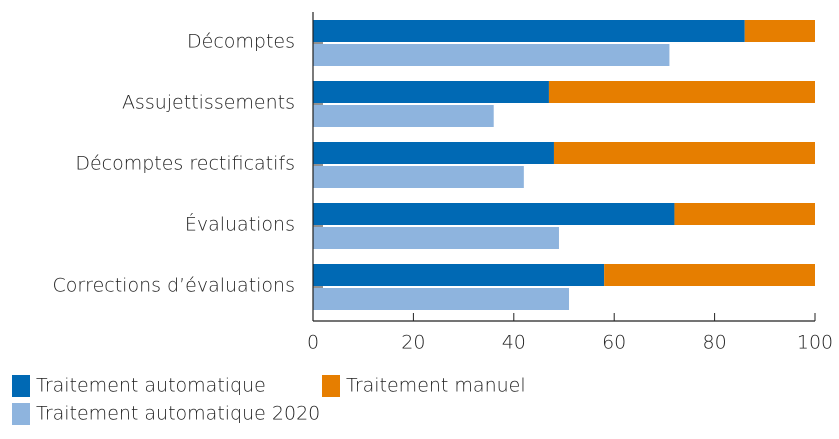 The height and width of the screenshot is (439, 839). Describe the element at coordinates (151, 386) in the screenshot. I see `legend-label: Traitement automatique` at that location.